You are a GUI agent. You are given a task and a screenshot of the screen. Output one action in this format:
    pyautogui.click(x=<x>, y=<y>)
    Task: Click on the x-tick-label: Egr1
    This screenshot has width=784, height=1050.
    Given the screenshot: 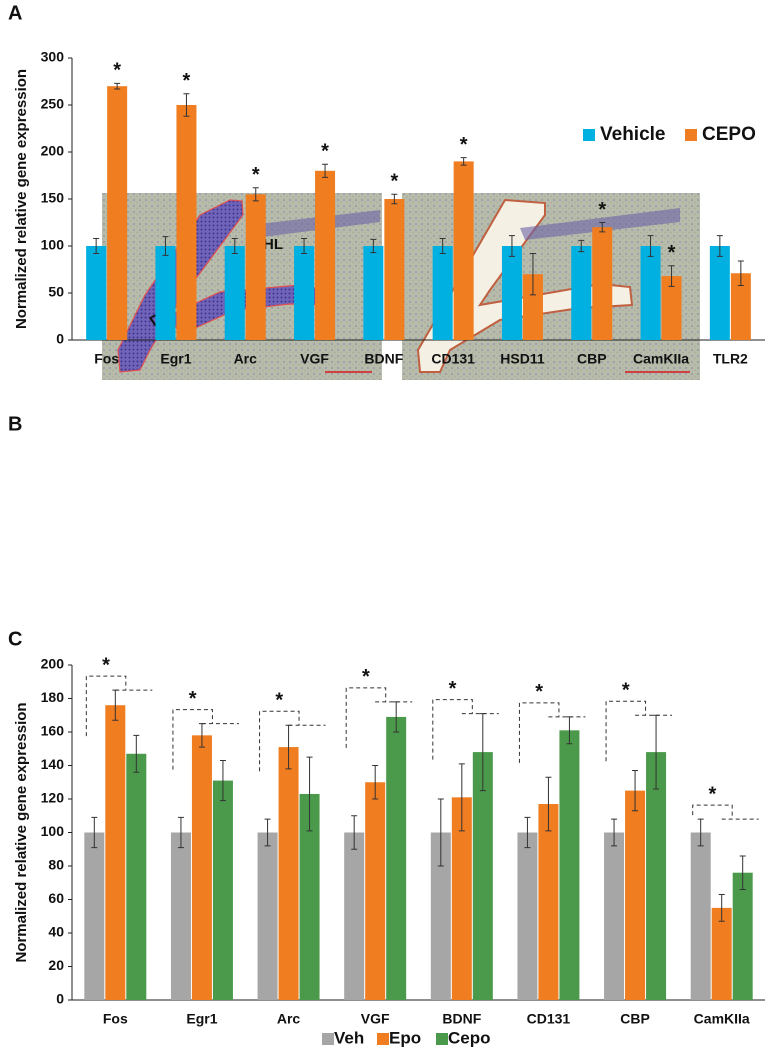 What is the action you would take?
    pyautogui.click(x=175, y=359)
    